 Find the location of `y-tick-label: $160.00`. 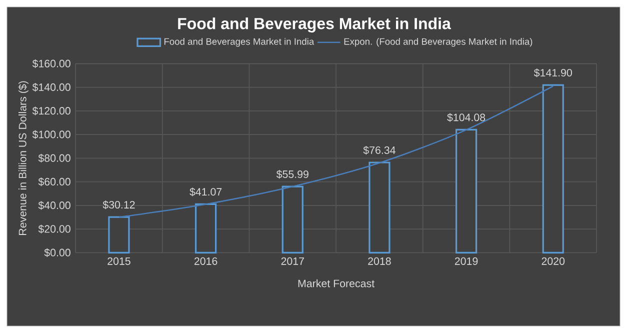

y-tick-label: $160.00 is located at coordinates (51, 63).